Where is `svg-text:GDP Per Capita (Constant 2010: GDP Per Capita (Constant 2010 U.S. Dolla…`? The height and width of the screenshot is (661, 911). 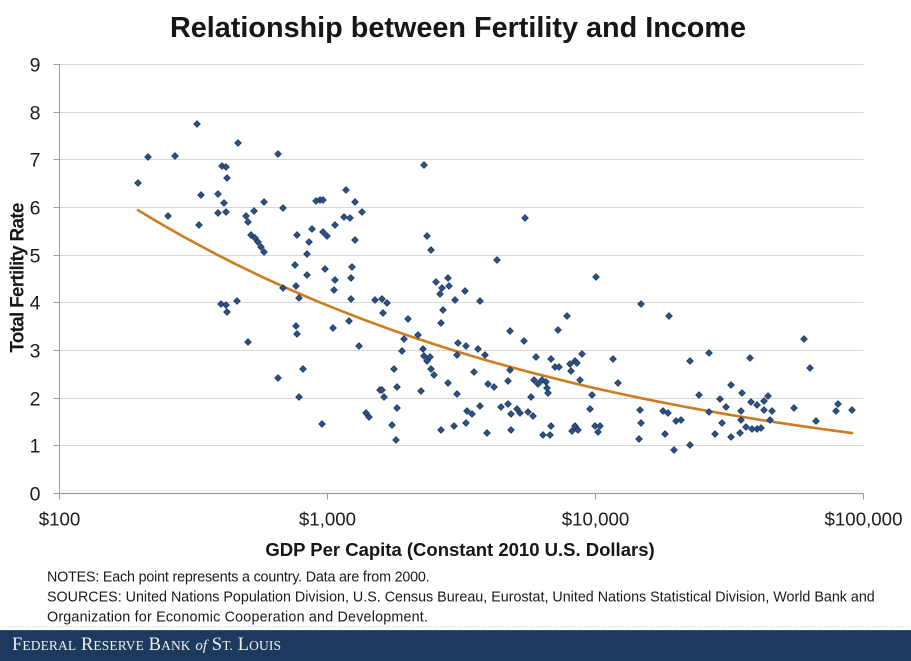 svg-text:GDP Per Capita (Constant 2010: GDP Per Capita (Constant 2010 U.S. Dolla… is located at coordinates (459, 549).